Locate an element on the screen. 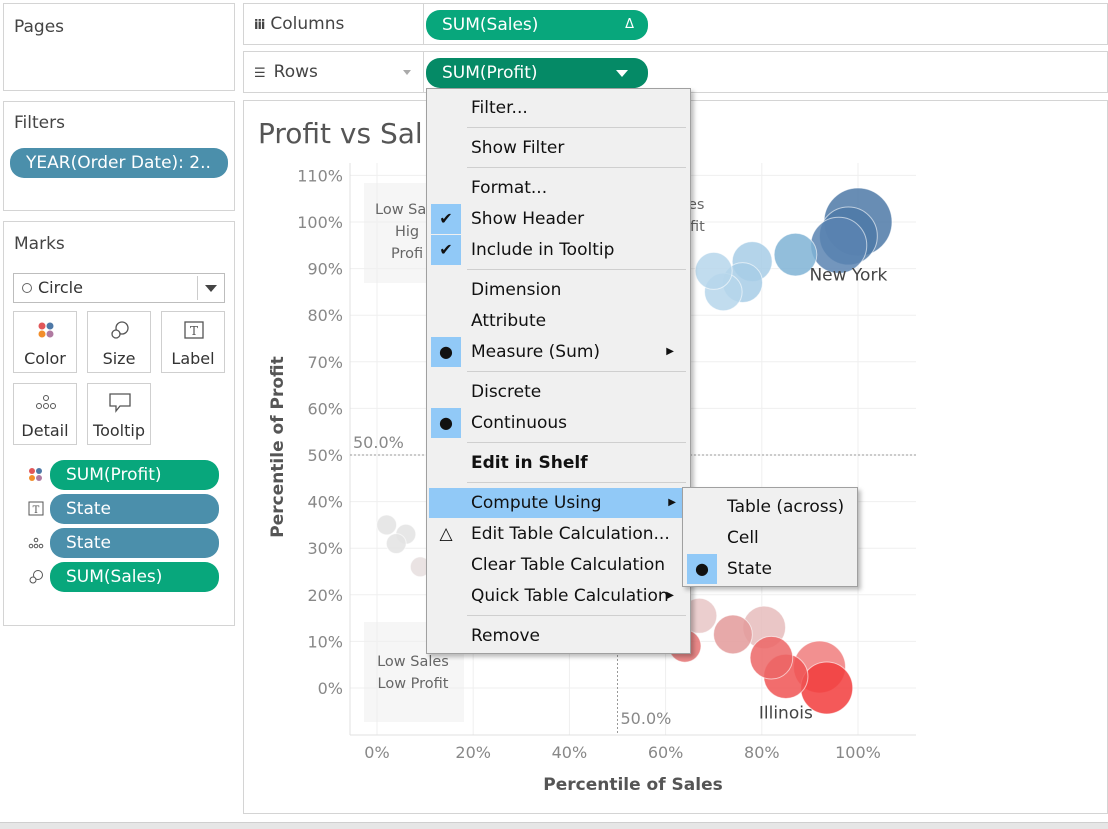  filters-panel: Filters YEAR(Order Date): 2.. is located at coordinates (119, 156).